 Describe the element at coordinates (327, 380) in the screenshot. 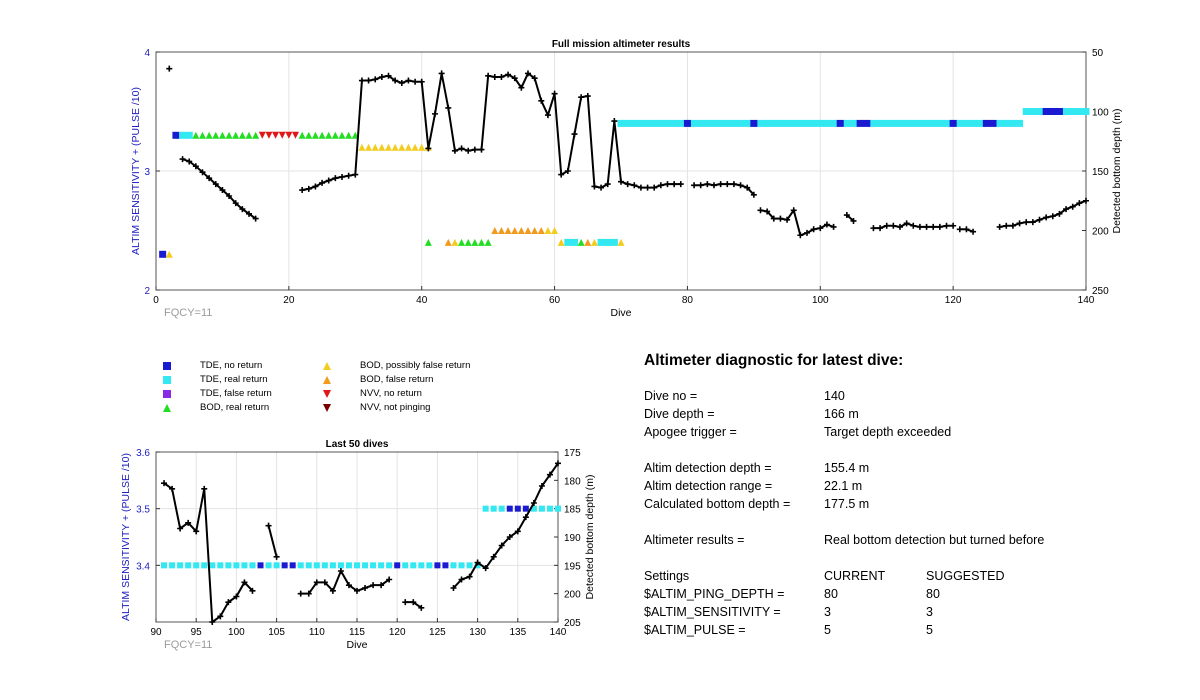

I see `triangle-up-icon` at that location.